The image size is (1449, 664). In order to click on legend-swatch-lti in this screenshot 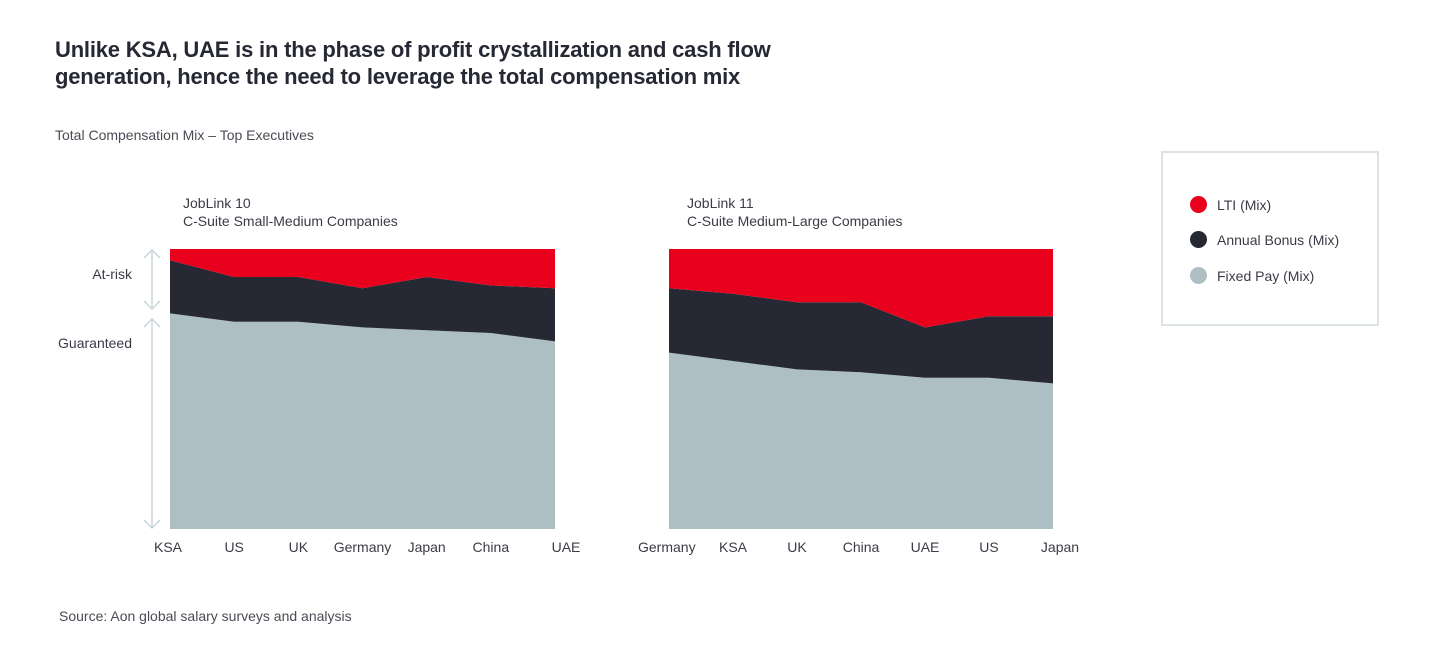, I will do `click(1198, 204)`.